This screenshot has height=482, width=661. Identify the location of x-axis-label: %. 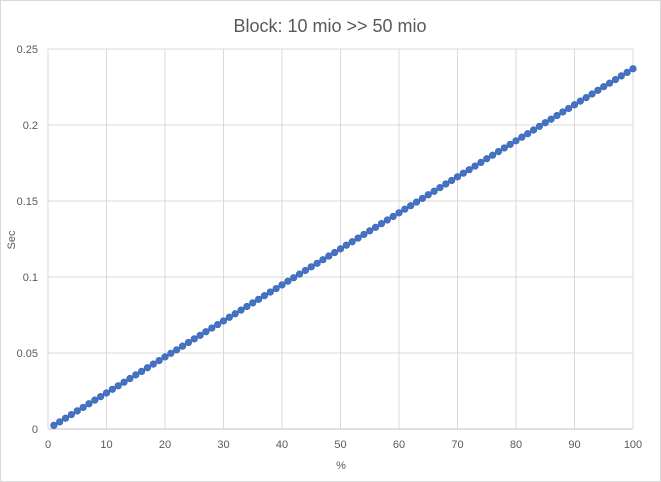
(341, 466).